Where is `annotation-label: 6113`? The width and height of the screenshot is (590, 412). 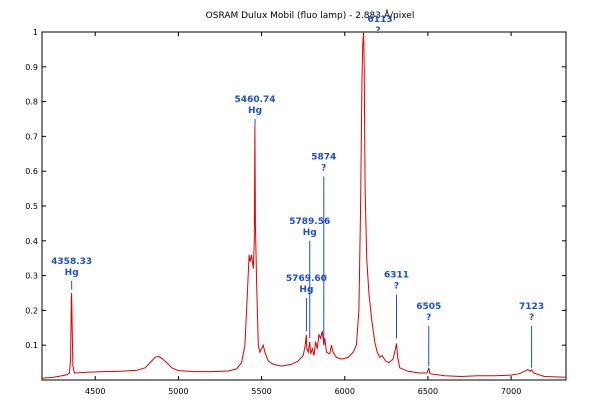 annotation-label: 6113 is located at coordinates (380, 20).